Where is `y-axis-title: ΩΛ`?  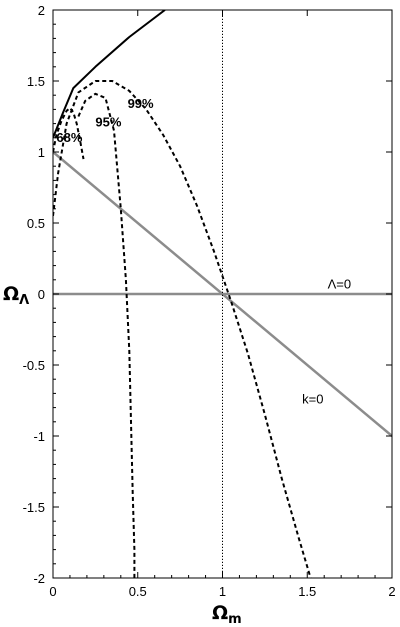
y-axis-title: ΩΛ is located at coordinates (16, 295).